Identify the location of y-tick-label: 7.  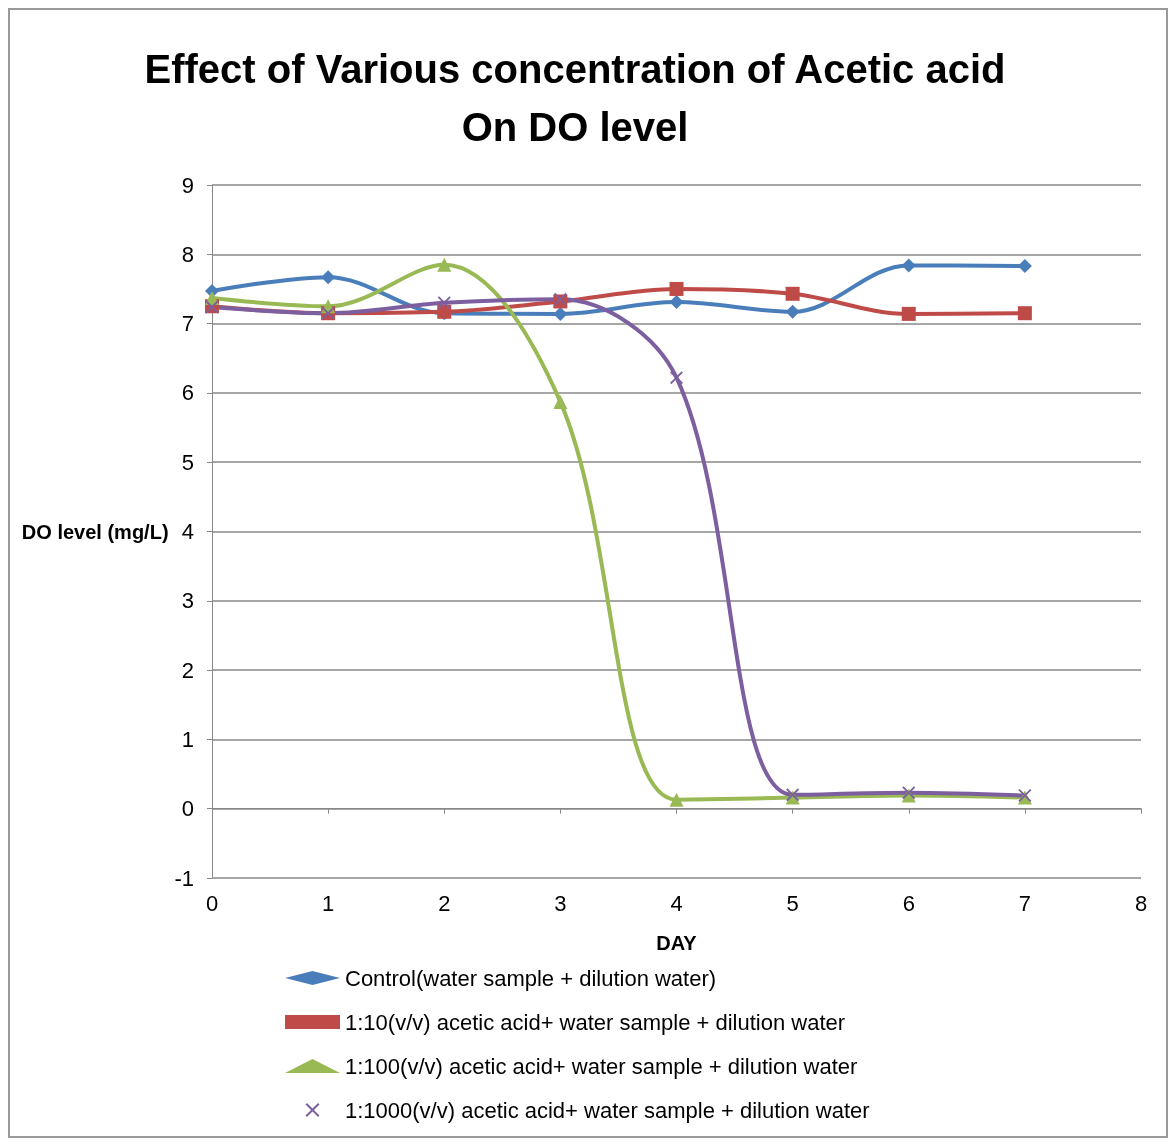
(187, 324).